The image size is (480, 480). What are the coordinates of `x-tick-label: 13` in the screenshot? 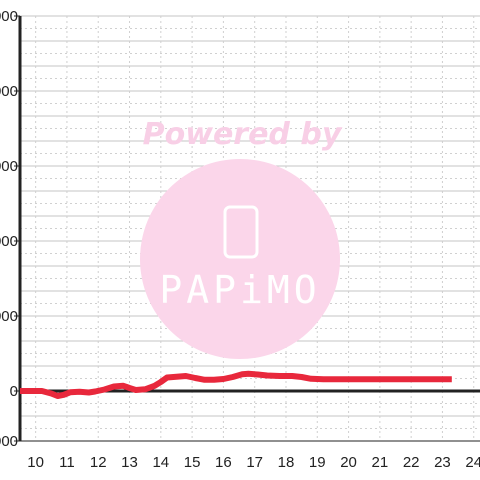 It's located at (129, 462).